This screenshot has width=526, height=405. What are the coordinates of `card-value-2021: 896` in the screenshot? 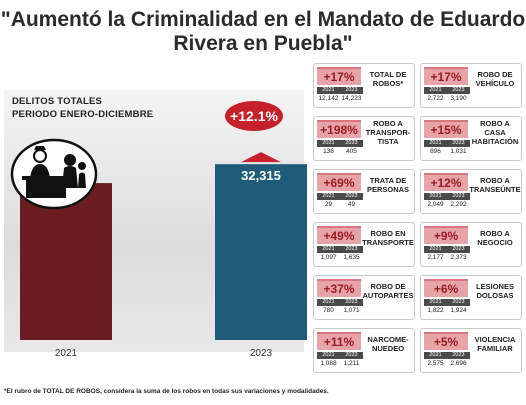 It's located at (435, 151).